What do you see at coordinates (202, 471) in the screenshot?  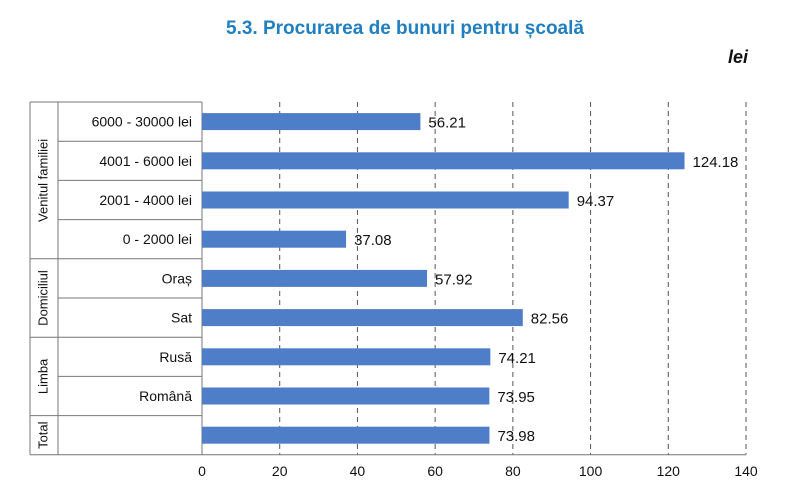 I see `x-tick-label: 0` at bounding box center [202, 471].